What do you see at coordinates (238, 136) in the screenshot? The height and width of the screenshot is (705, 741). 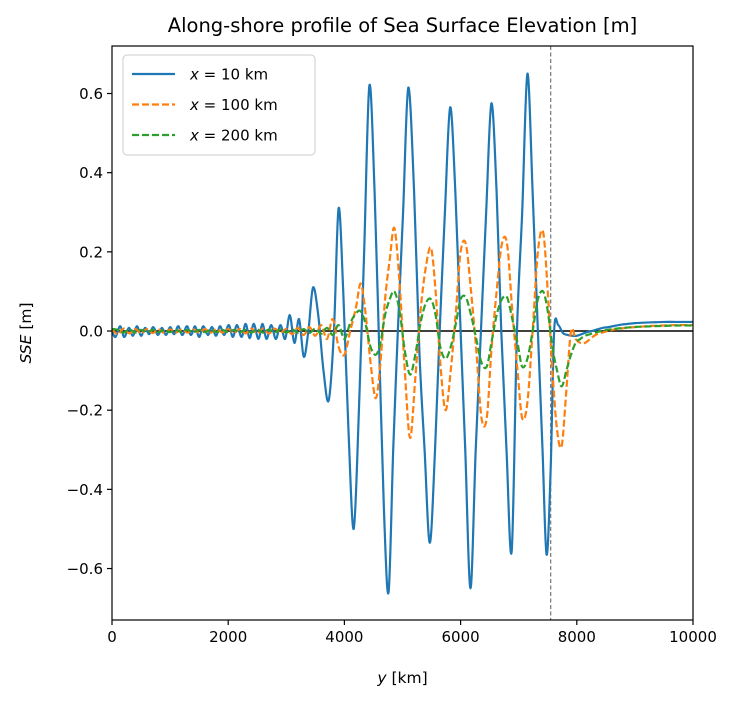 I see `legend-label-value: = 200 km` at bounding box center [238, 136].